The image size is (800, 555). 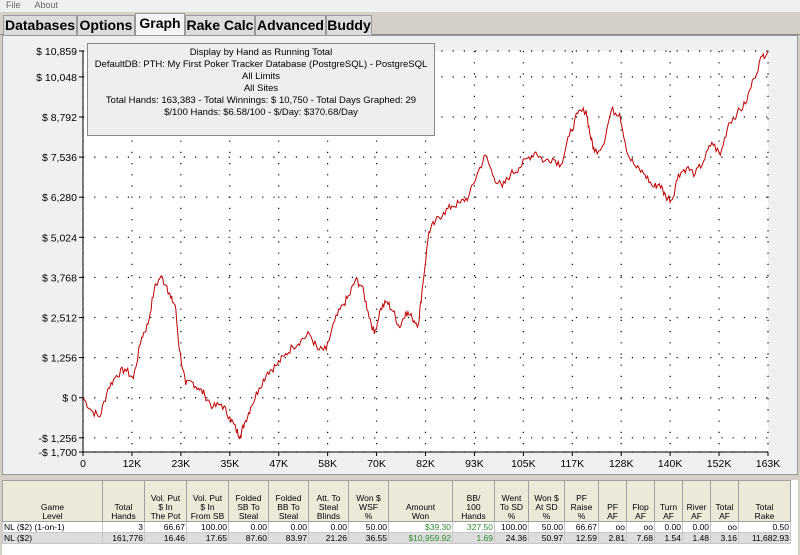 What do you see at coordinates (473, 507) in the screenshot?
I see `column-header-line: 100` at bounding box center [473, 507].